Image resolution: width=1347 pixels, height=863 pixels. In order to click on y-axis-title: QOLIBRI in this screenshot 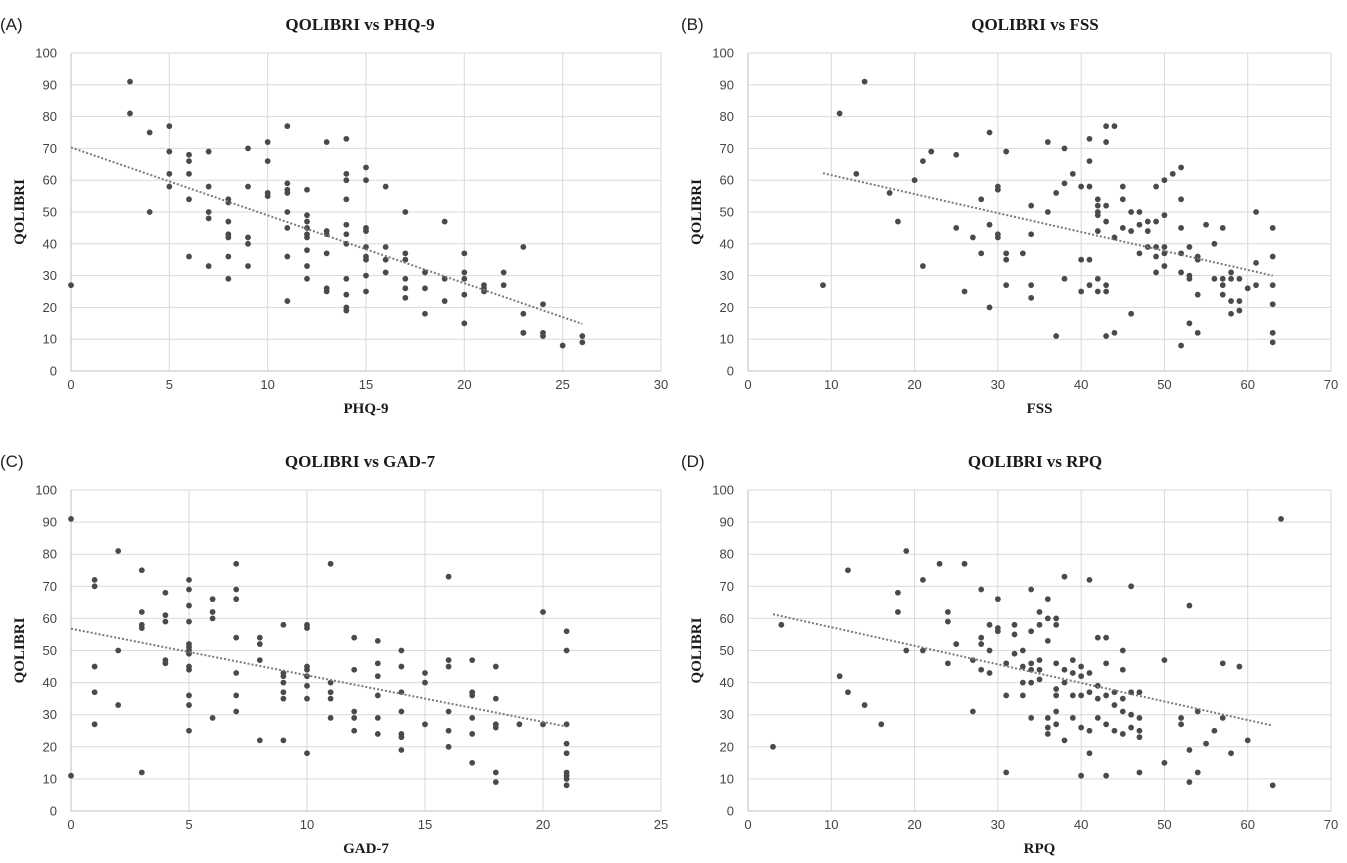, I will do `click(697, 650)`.